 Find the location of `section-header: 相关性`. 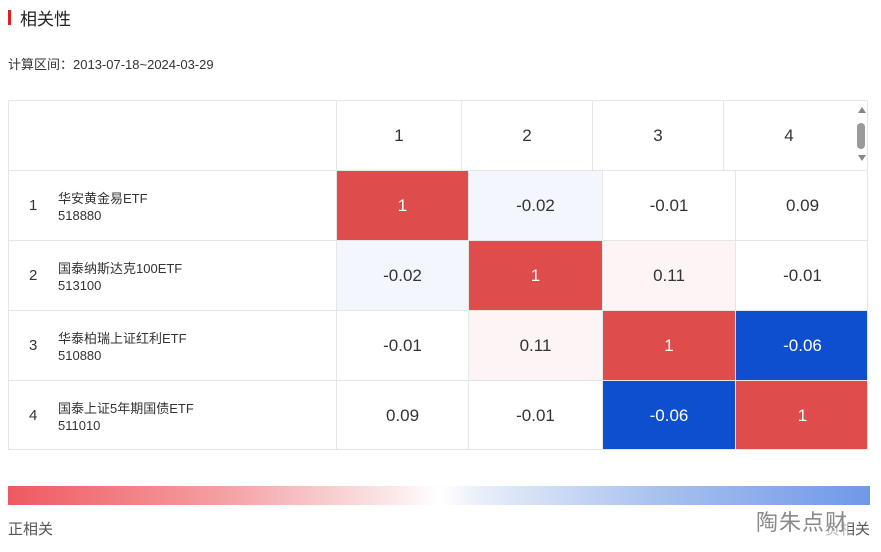

section-header: 相关性 is located at coordinates (39, 17).